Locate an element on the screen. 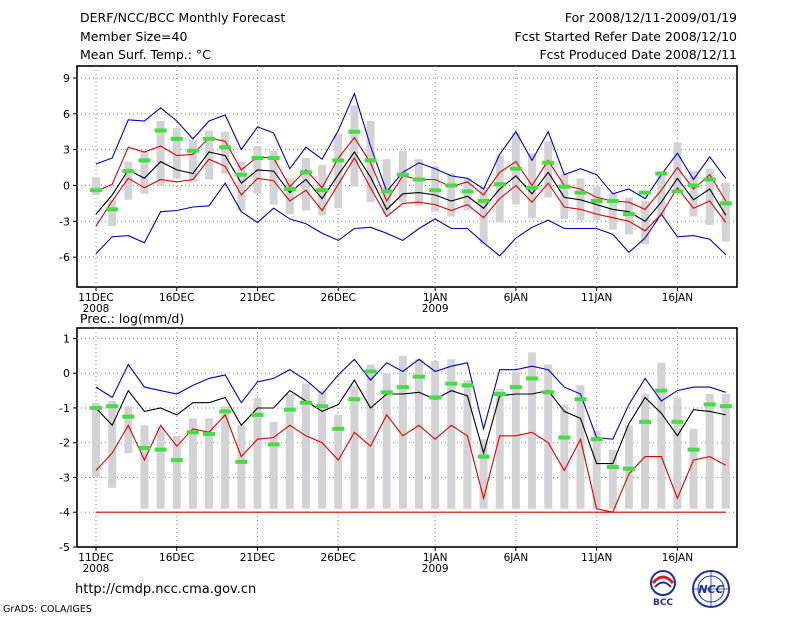 The height and width of the screenshot is (618, 800). prec-subtitle: Prec.: log(mm/d) is located at coordinates (132, 318).